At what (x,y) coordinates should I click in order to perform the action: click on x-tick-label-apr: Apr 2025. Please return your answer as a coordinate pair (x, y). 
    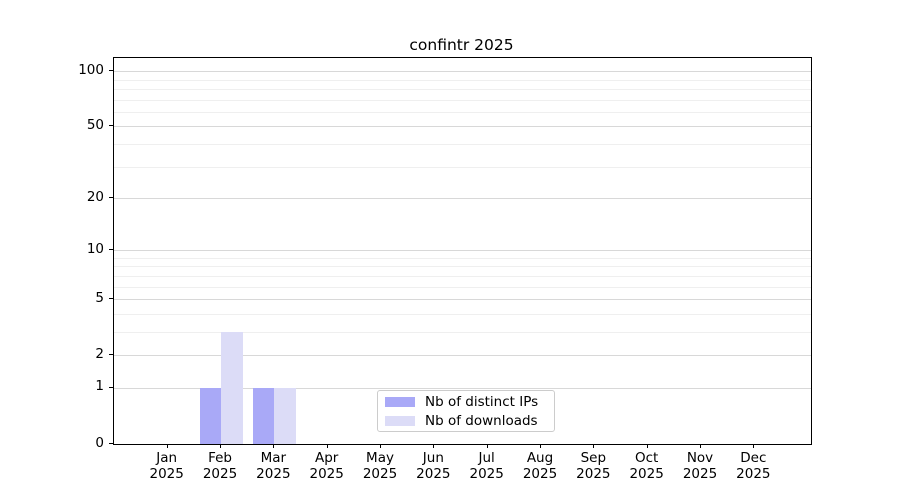
    Looking at the image, I should click on (326, 466).